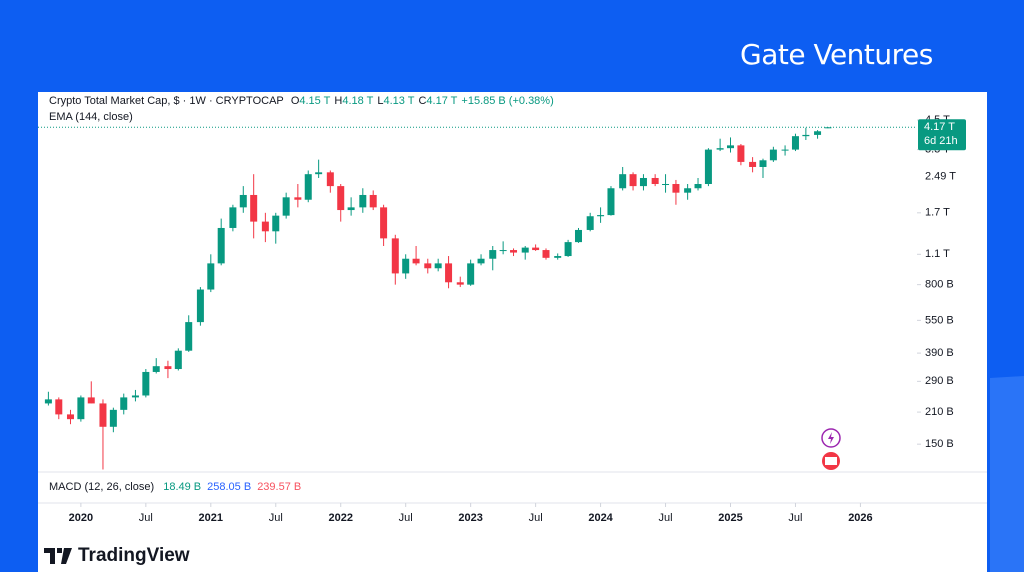 This screenshot has width=1024, height=572. What do you see at coordinates (279, 487) in the screenshot?
I see `macd-value: 239.57 B` at bounding box center [279, 487].